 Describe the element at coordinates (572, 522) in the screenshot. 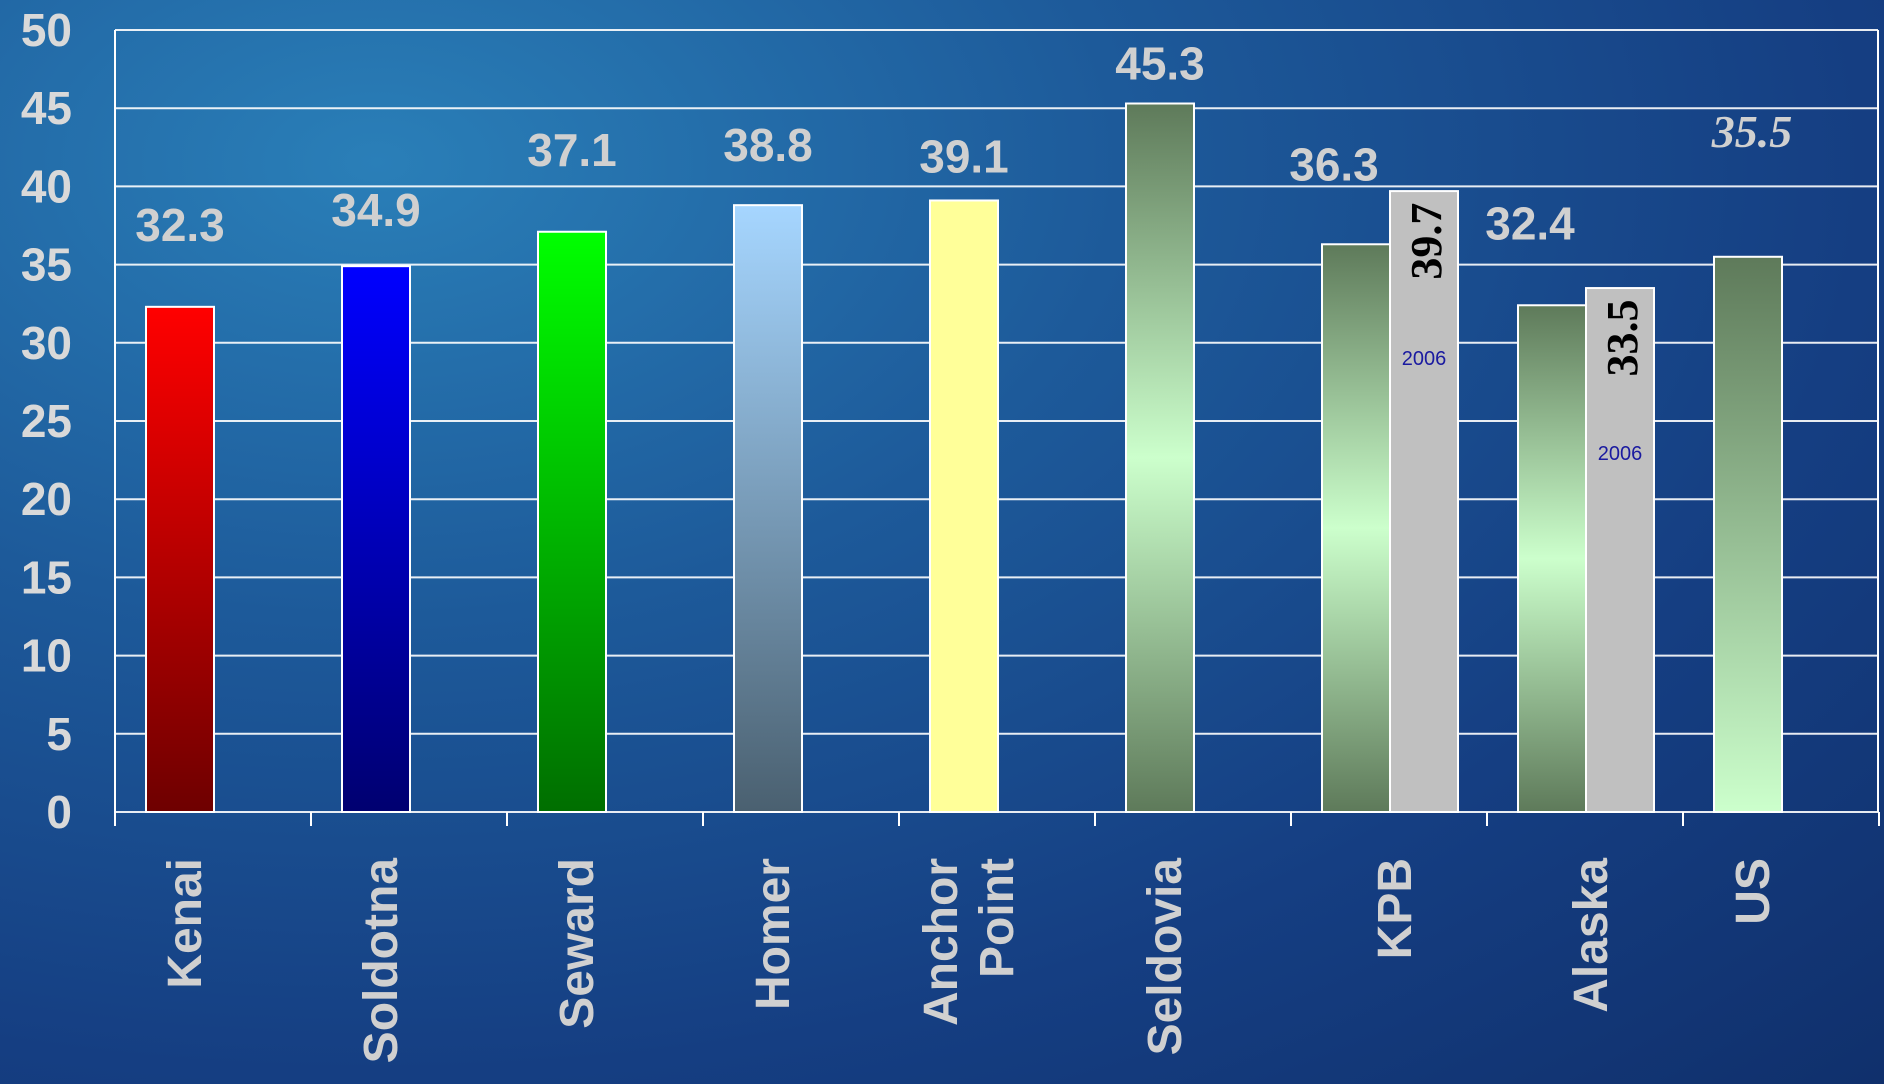

I see `bar-seward` at that location.